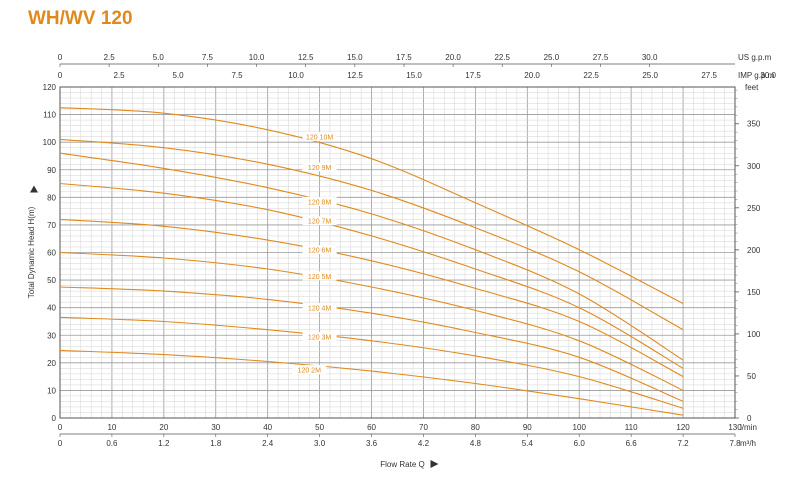 The height and width of the screenshot is (480, 800). Describe the element at coordinates (768, 75) in the screenshot. I see `top-tick-label-imp: 30.0` at that location.